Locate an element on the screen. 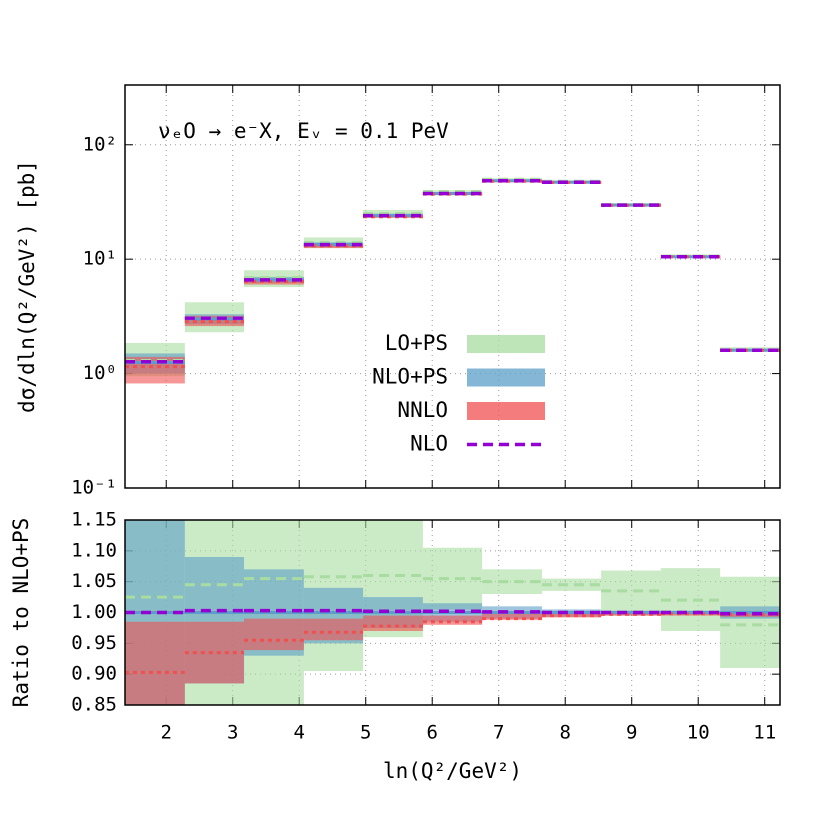  x-tick-label: 4 is located at coordinates (298, 733).